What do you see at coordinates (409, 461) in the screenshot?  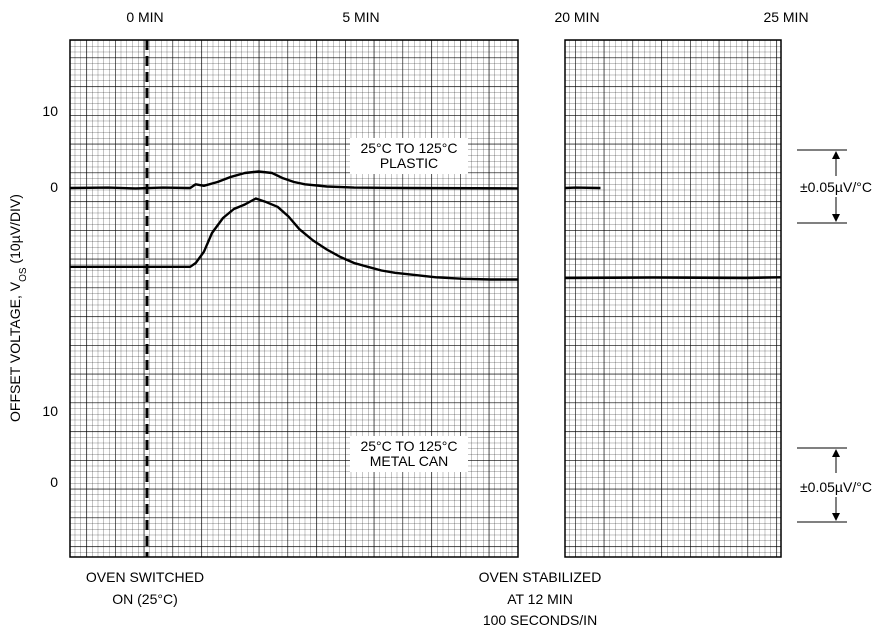 I see `series-label-metal-can-line2: METAL CAN` at bounding box center [409, 461].